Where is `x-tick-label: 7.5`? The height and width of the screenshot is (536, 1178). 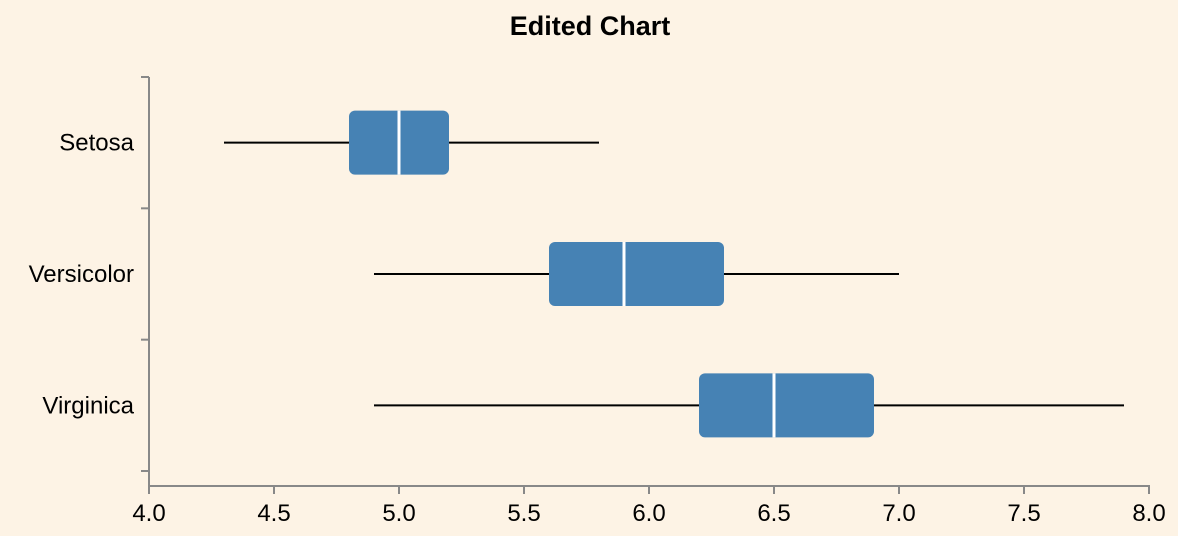 x-tick-label: 7.5 is located at coordinates (1023, 513).